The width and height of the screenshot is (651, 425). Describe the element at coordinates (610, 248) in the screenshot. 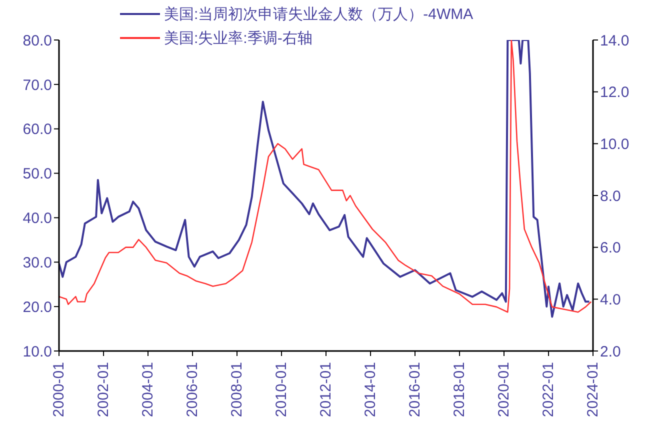

I see `y2-tick-label: 6.0` at that location.